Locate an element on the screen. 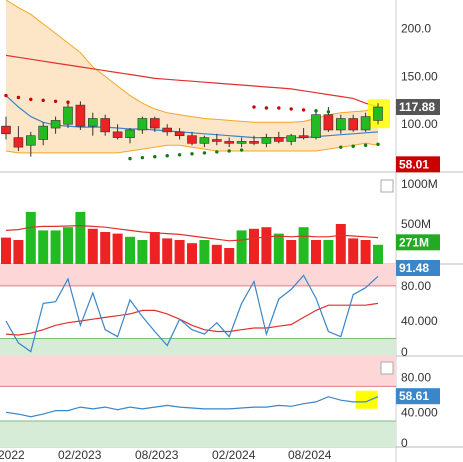 This screenshot has width=463, height=462. rsi-highlight is located at coordinates (366, 399).